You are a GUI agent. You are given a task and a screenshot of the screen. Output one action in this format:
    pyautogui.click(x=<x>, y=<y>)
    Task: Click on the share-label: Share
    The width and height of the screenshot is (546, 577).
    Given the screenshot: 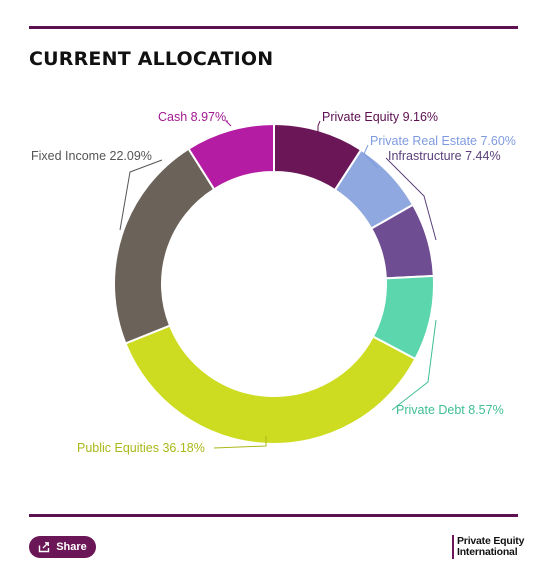 What is the action you would take?
    pyautogui.click(x=71, y=547)
    